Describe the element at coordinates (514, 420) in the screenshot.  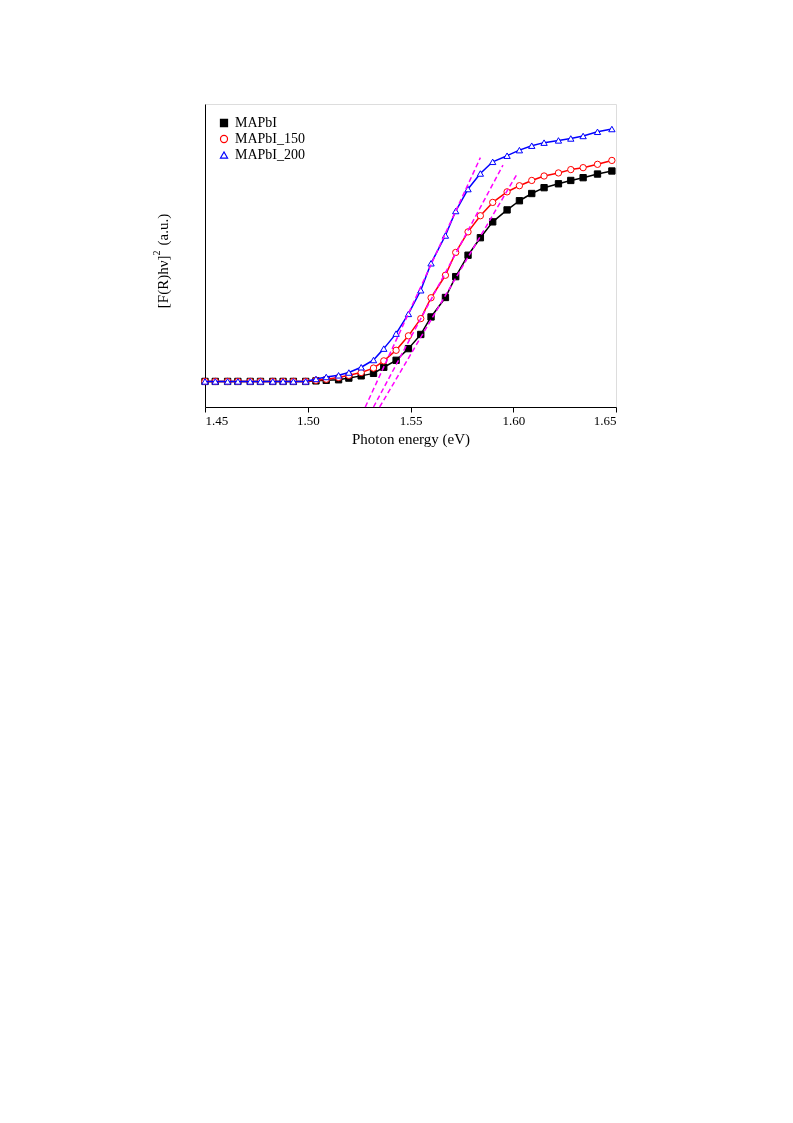
I see `x-tick-label: 1.60` at that location.